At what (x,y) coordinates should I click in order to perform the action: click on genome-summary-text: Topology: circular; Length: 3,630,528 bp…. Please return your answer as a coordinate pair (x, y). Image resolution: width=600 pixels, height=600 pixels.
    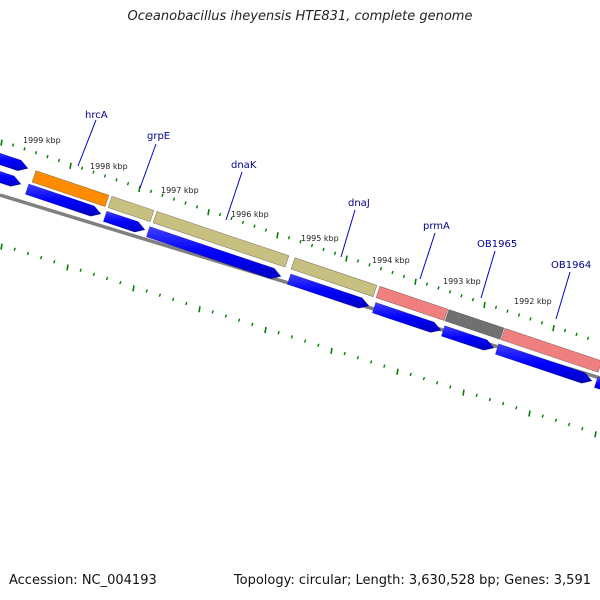
    Looking at the image, I should click on (412, 580).